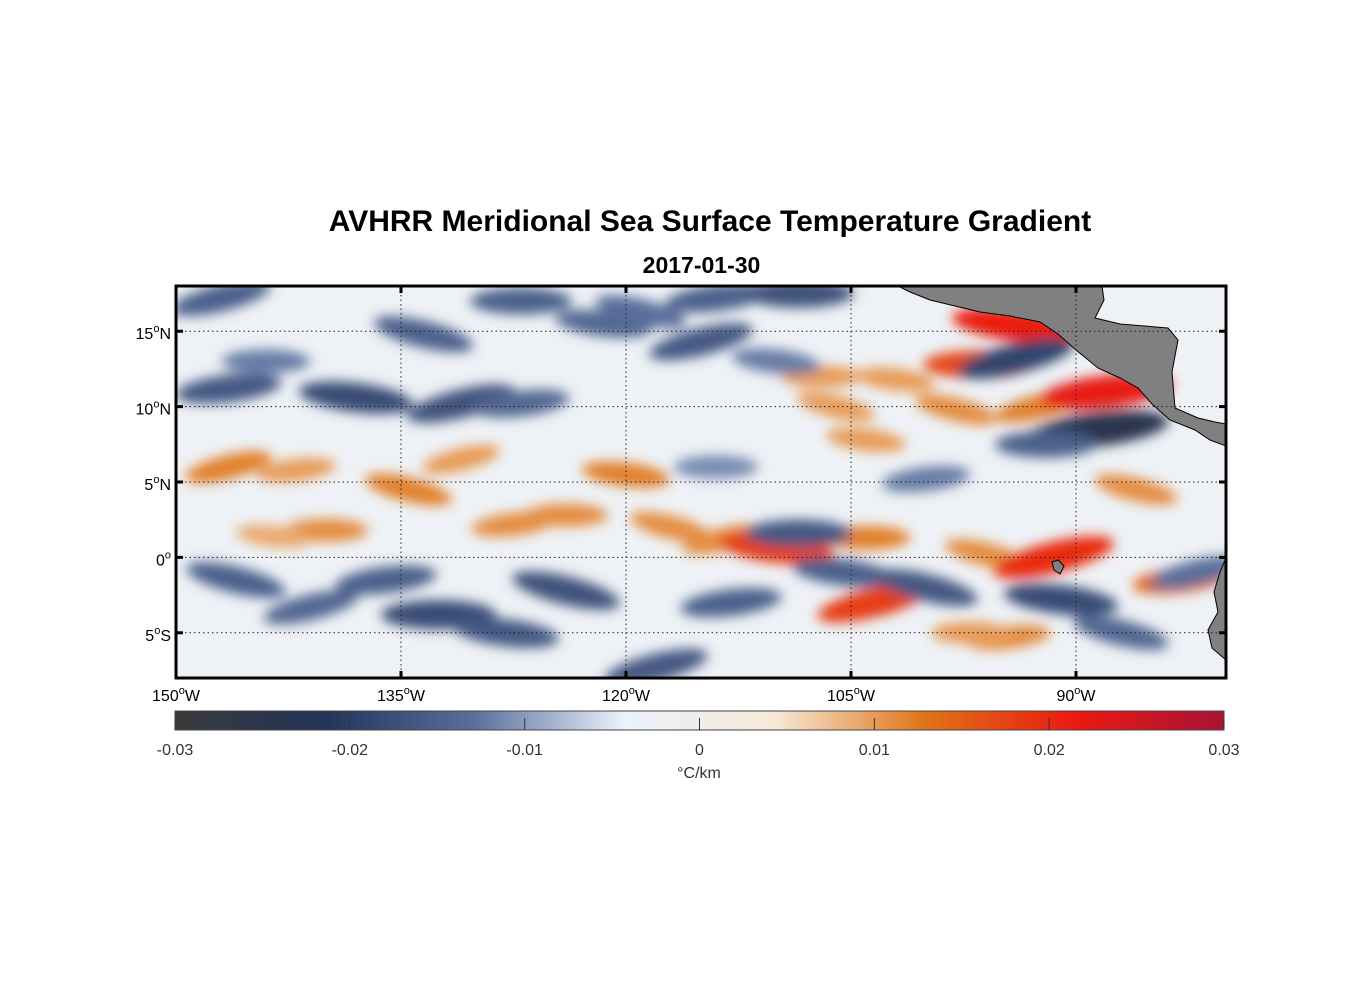 This screenshot has height=1000, width=1356. What do you see at coordinates (874, 750) in the screenshot?
I see `colorbar-tick-label: 0.01` at bounding box center [874, 750].